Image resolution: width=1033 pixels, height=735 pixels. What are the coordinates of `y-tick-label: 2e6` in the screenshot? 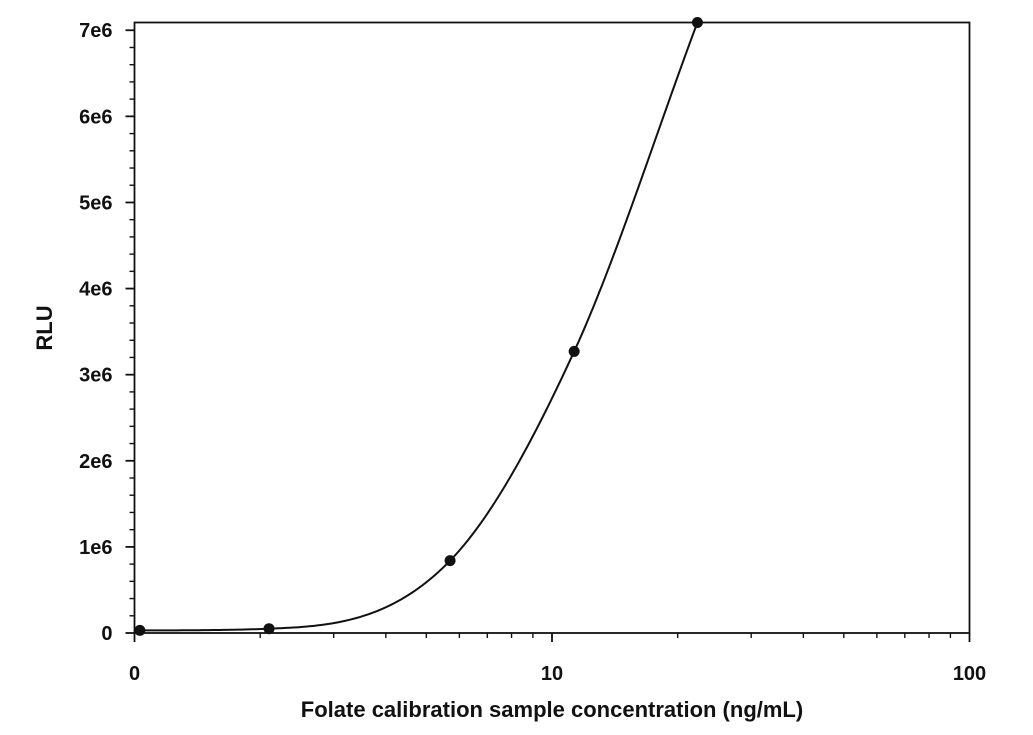 It's located at (95, 462).